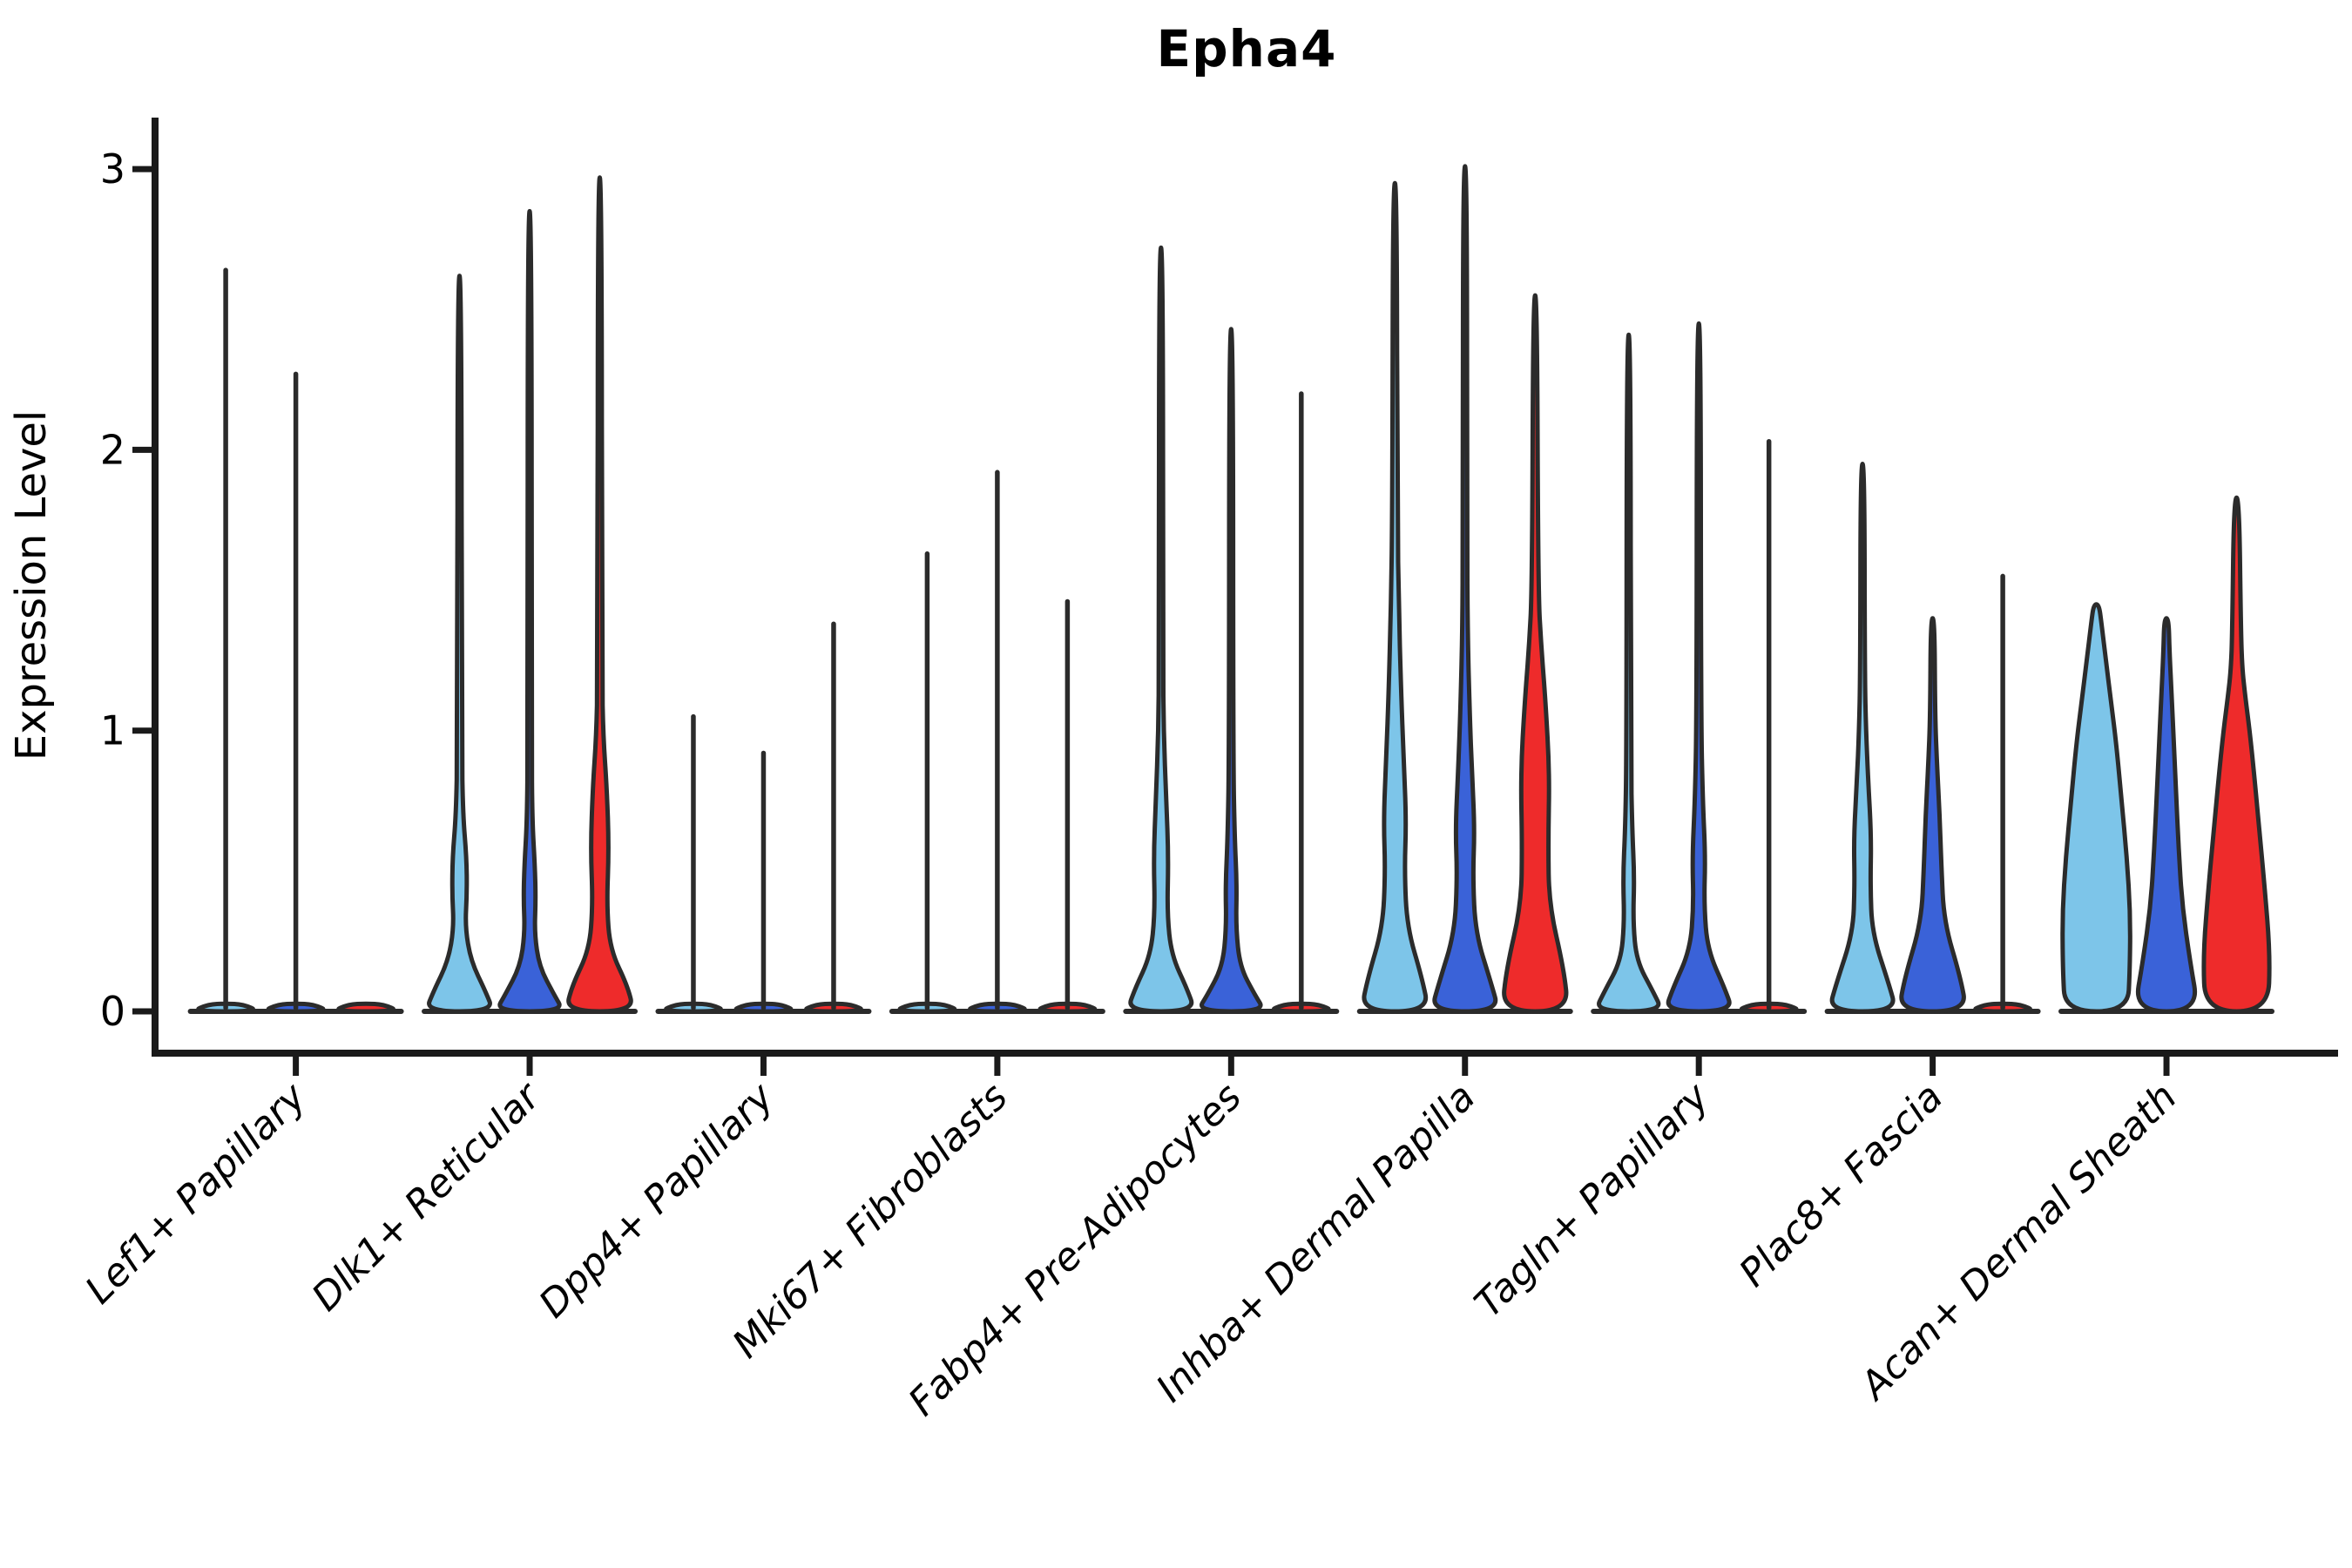 Image resolution: width=2352 pixels, height=1568 pixels. Describe the element at coordinates (529, 611) in the screenshot. I see `violin-g2-s2` at that location.